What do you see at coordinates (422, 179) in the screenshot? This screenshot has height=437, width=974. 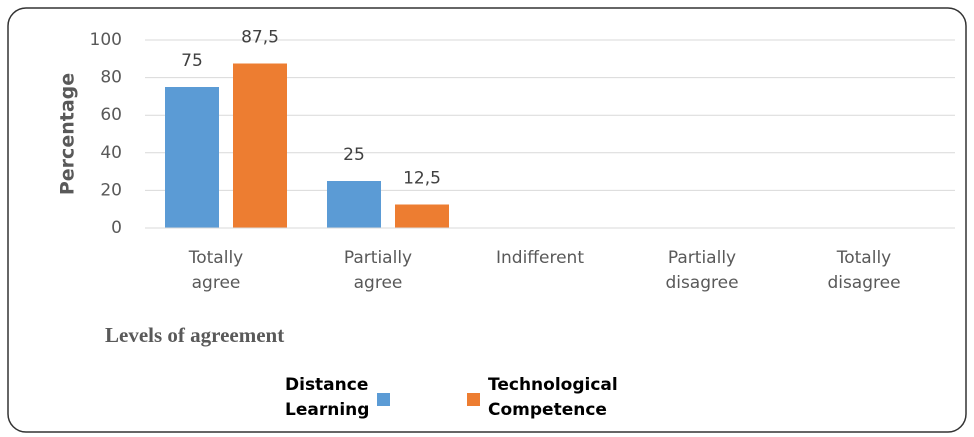 I see `data-label: 12,5` at bounding box center [422, 179].